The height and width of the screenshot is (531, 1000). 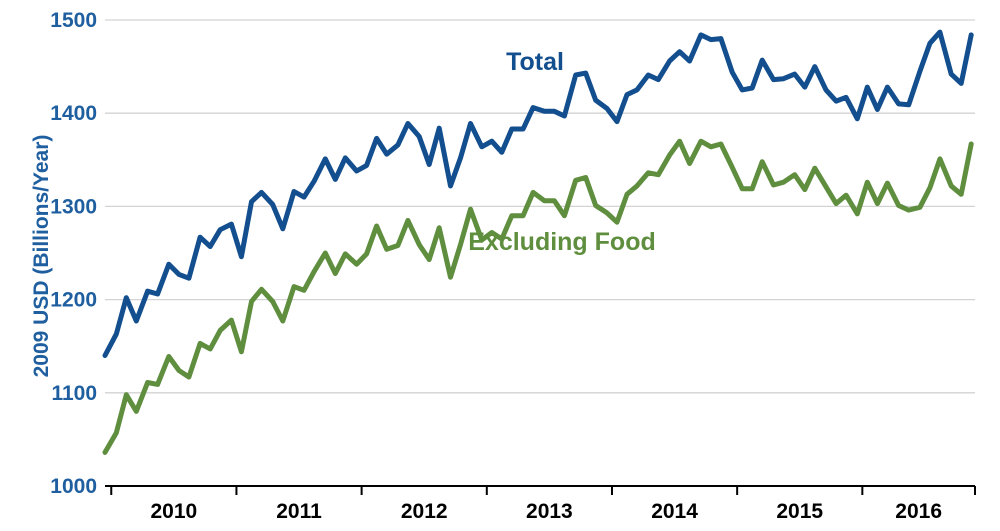 I want to click on y-axis-ticks: 1000 1100 1200 1300 1400 1500, so click(x=73, y=253).